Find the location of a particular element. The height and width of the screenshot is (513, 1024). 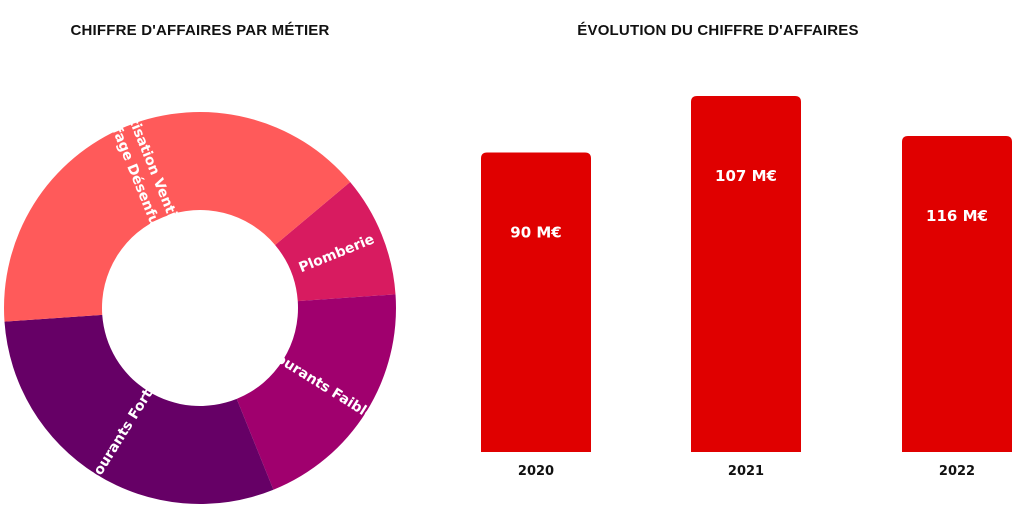

donut-chart-title: CHIFFRE D'AFFAIRES PAR MÉTIER is located at coordinates (200, 30).